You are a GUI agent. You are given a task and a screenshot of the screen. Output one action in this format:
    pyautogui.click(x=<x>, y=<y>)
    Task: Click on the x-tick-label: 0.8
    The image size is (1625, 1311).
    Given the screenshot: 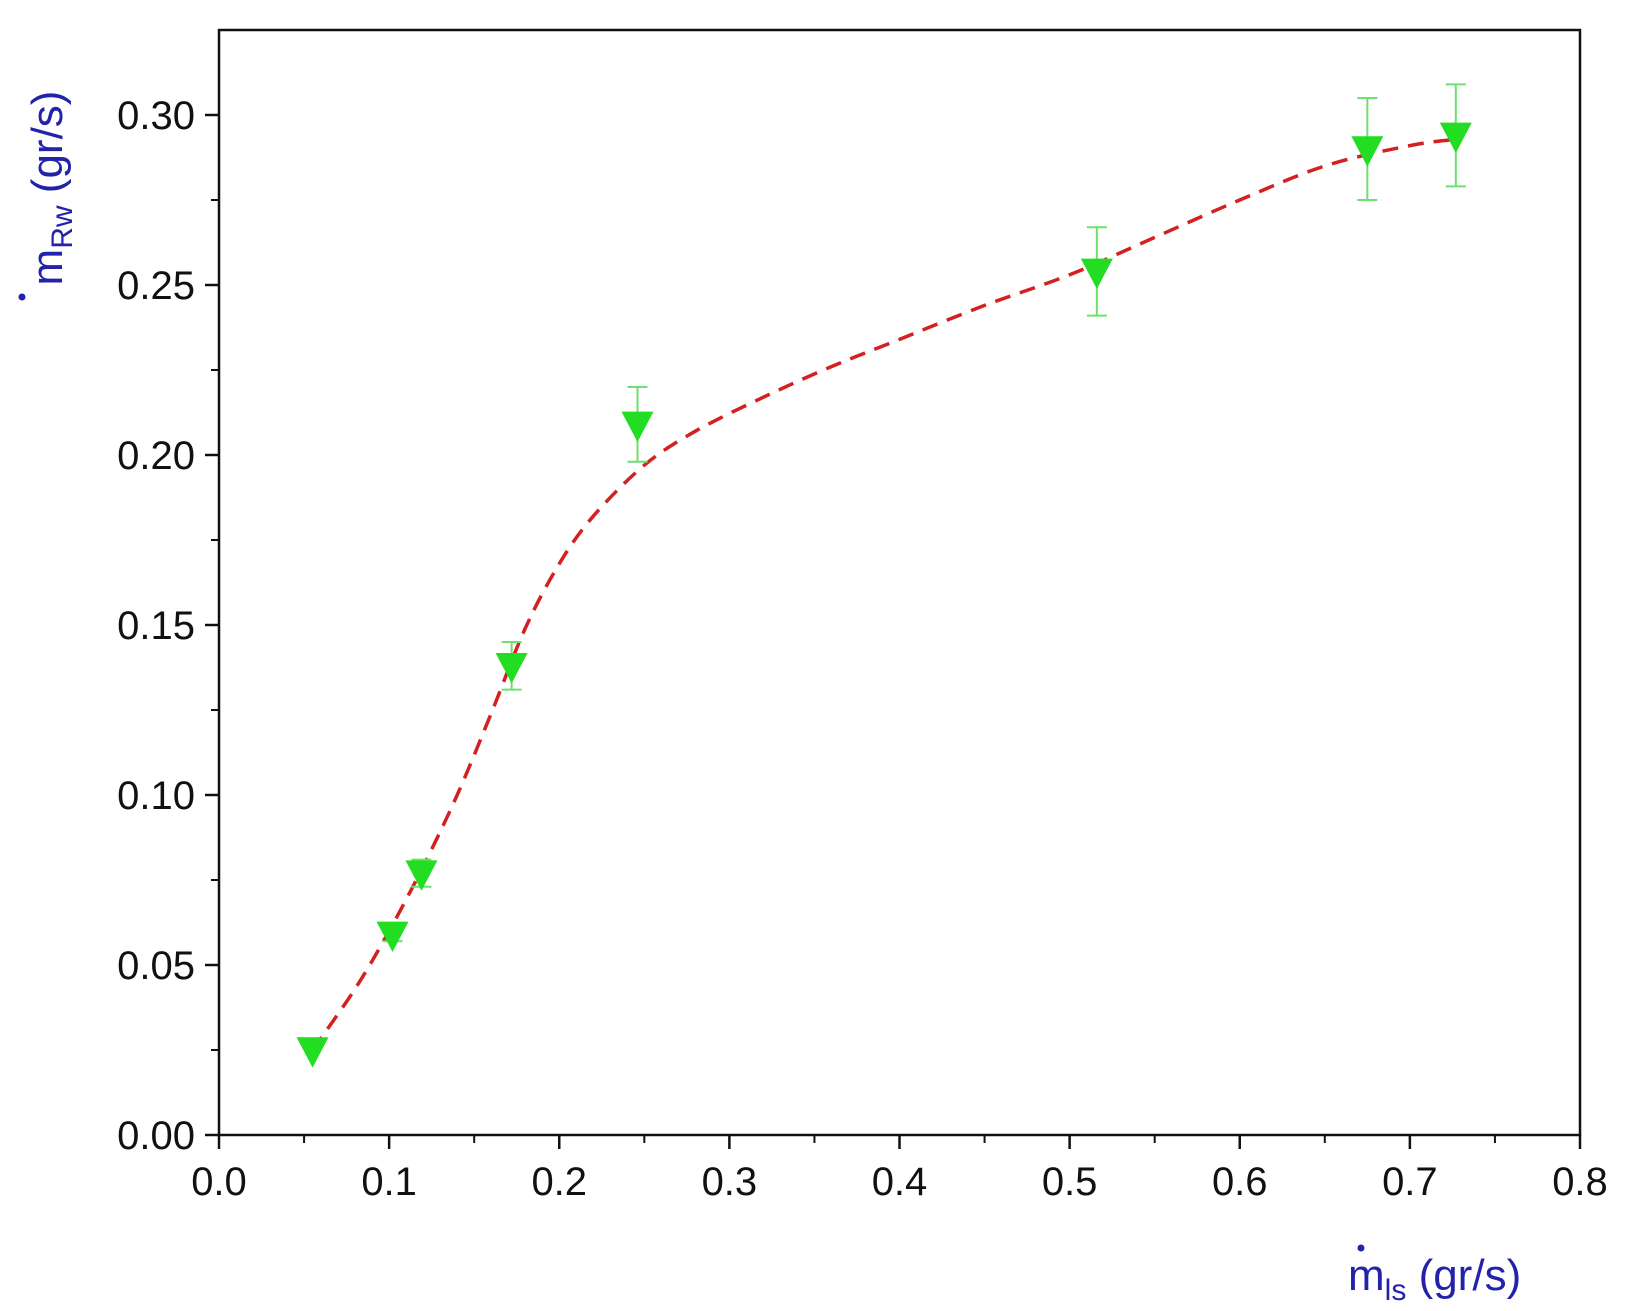 What is the action you would take?
    pyautogui.click(x=1580, y=1182)
    